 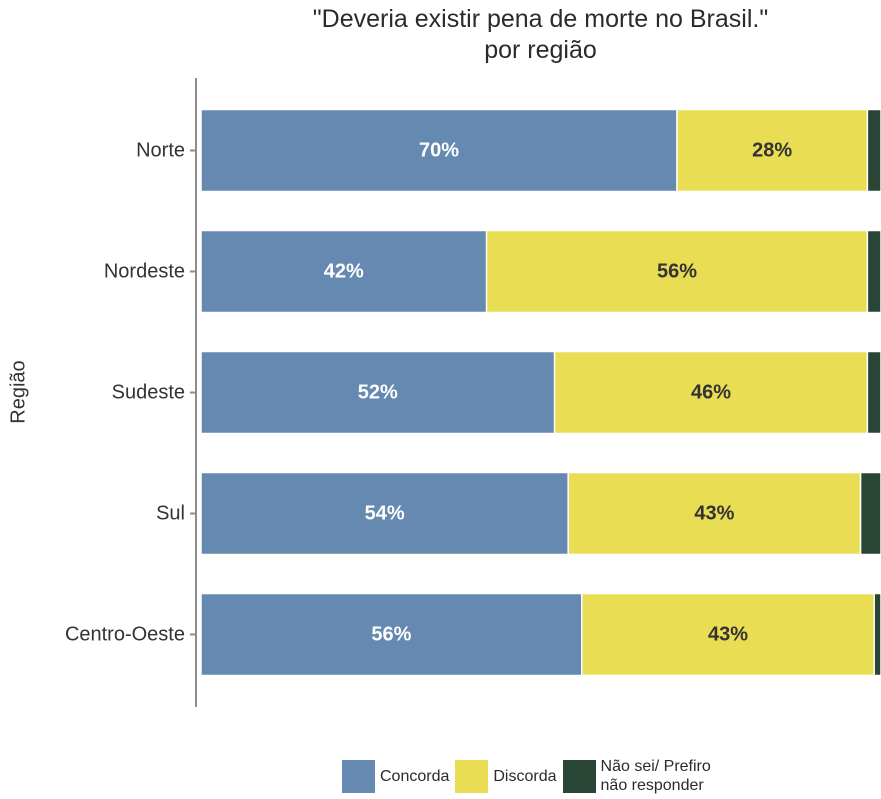 I want to click on chart-subtitle: por região, so click(x=540, y=50).